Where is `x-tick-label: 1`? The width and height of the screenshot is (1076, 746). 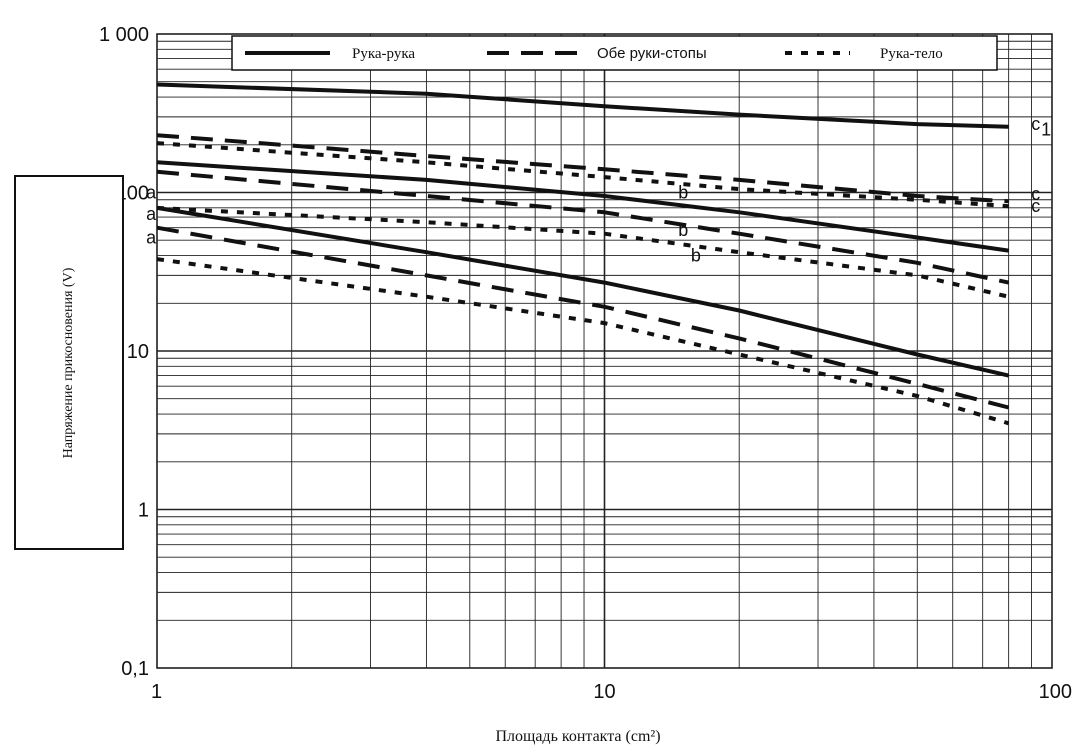 x-tick-label: 1 is located at coordinates (156, 692).